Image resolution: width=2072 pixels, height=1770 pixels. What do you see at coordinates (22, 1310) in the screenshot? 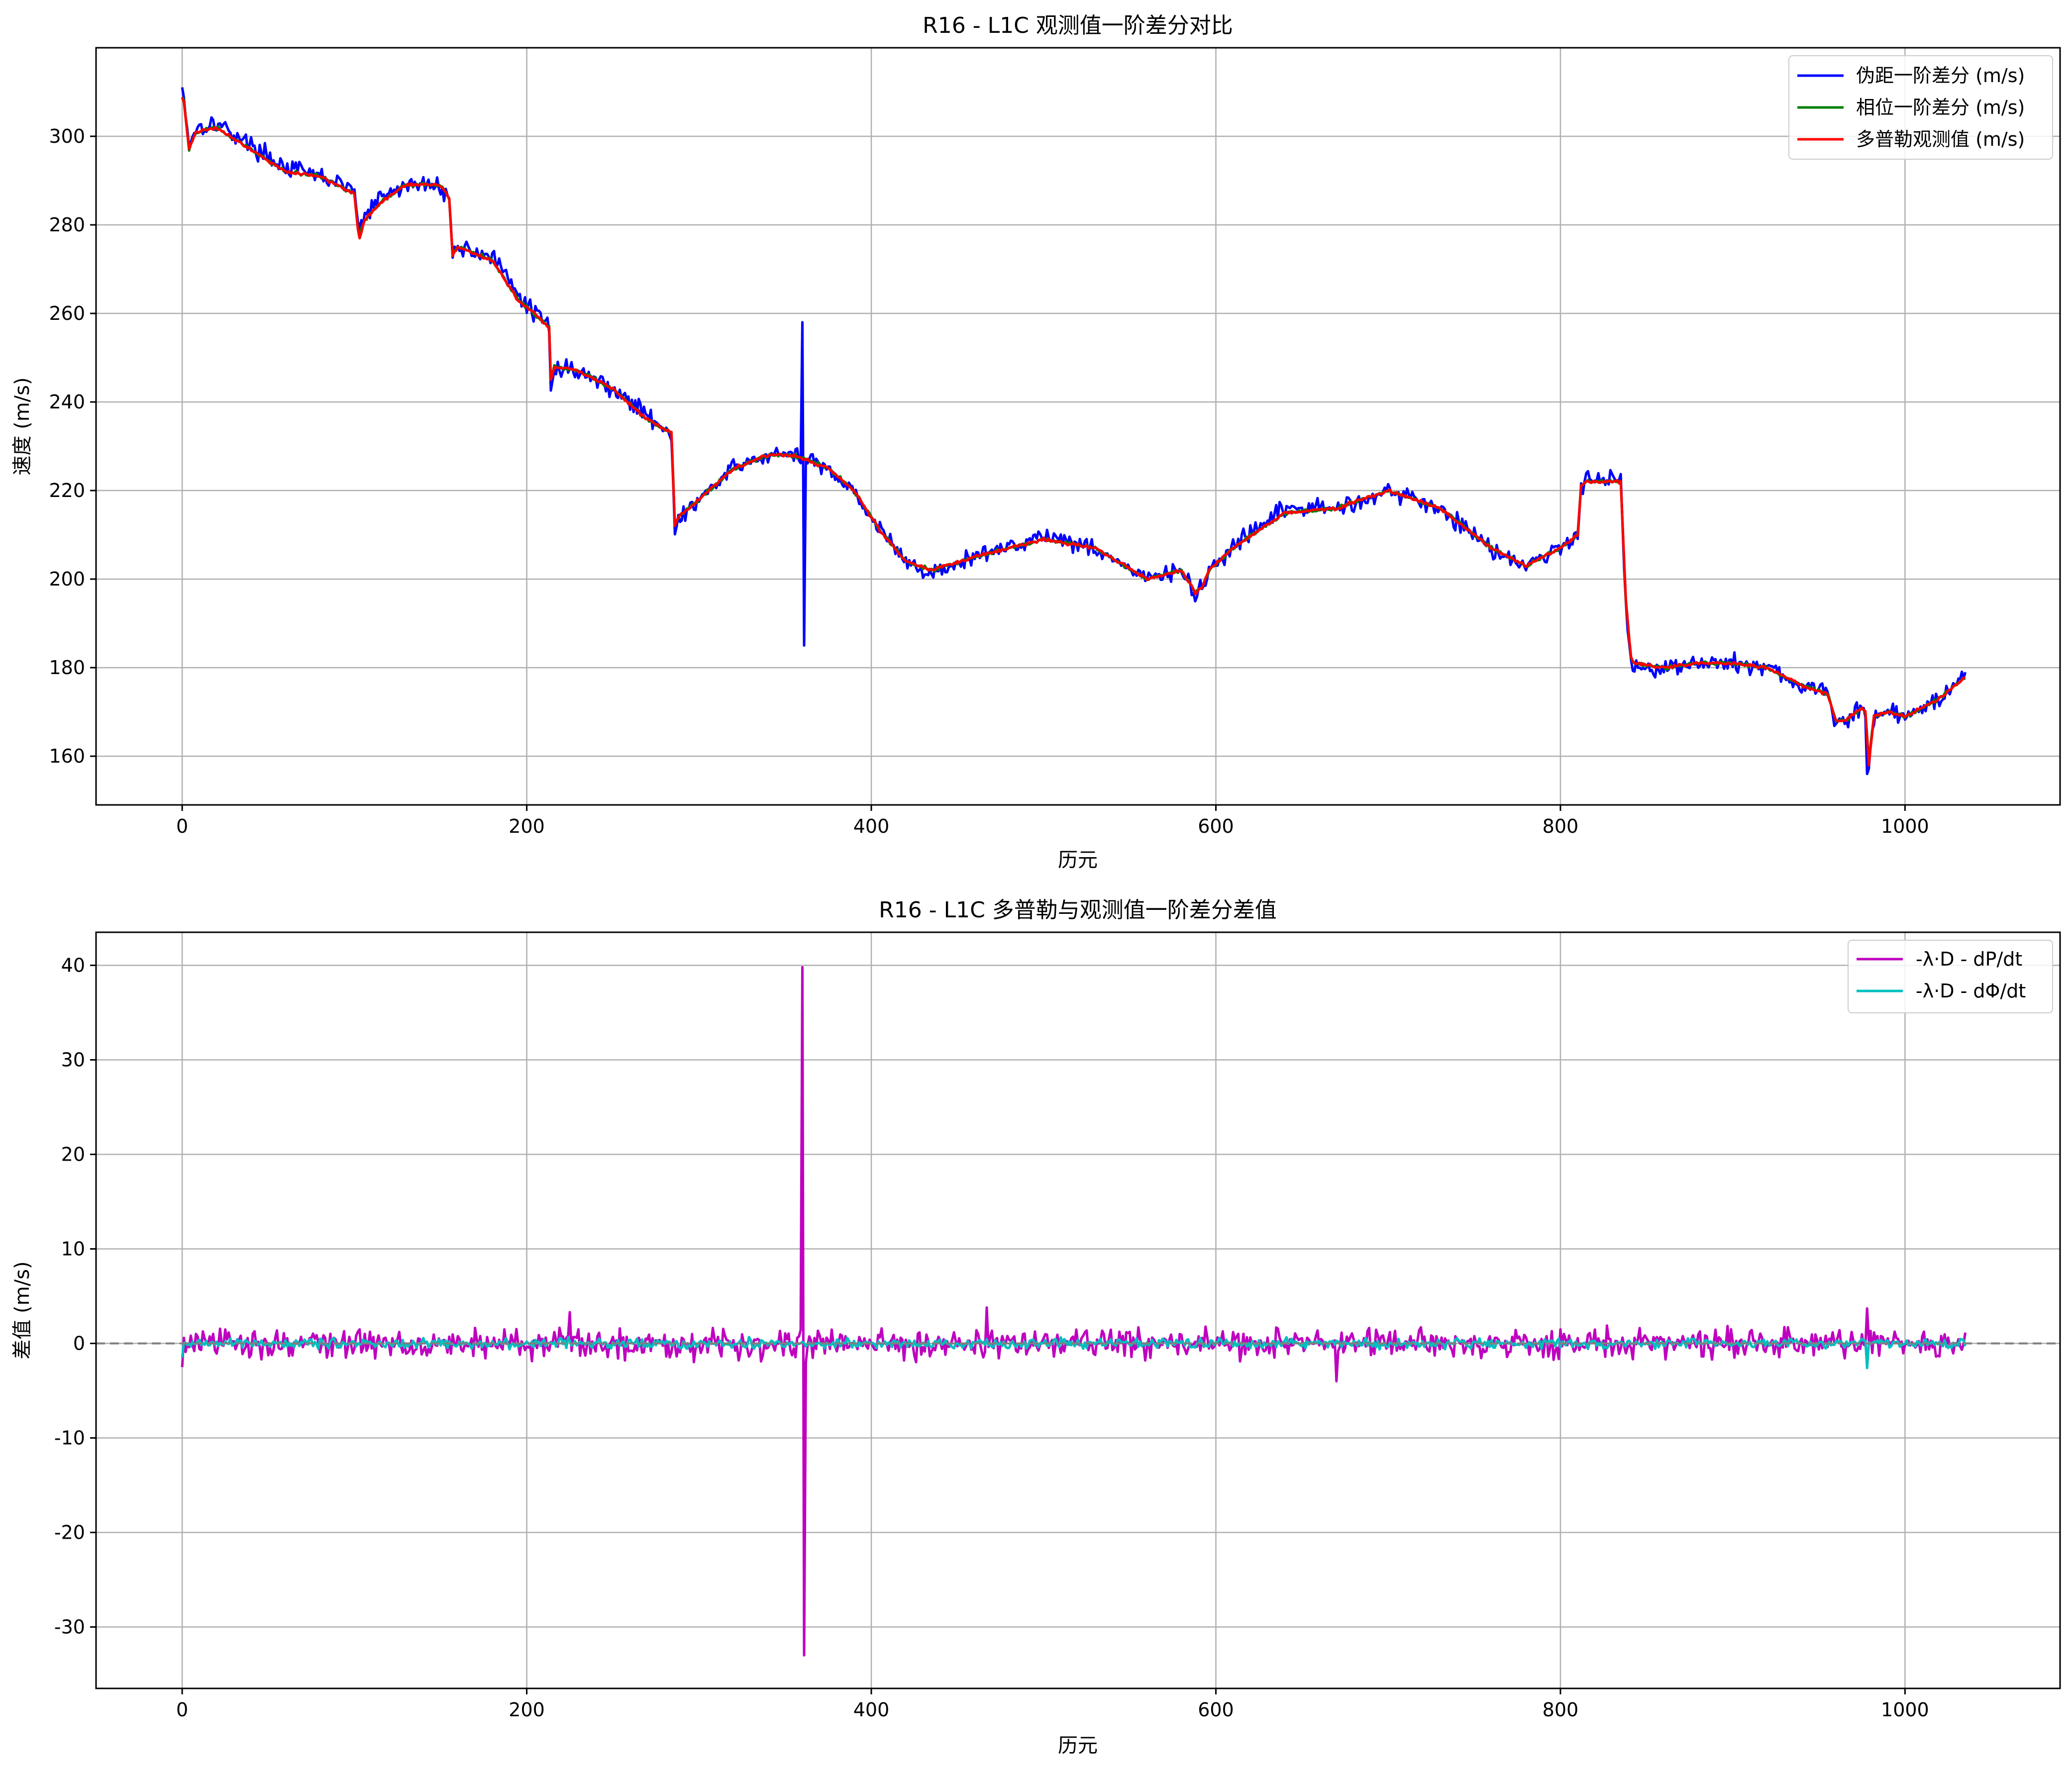
I see `bottom-plot-ylabel: 差值 (m/s)` at bounding box center [22, 1310].